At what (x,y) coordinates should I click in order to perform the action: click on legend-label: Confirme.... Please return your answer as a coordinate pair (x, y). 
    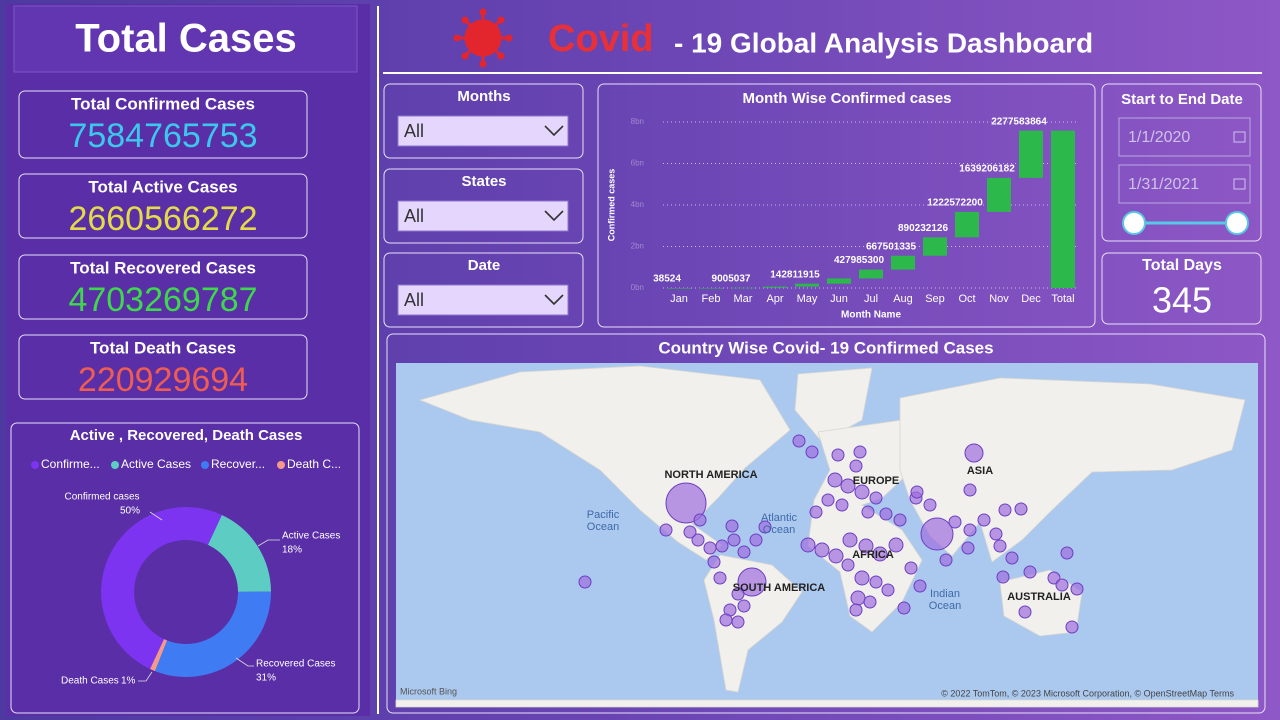
    Looking at the image, I should click on (70, 464).